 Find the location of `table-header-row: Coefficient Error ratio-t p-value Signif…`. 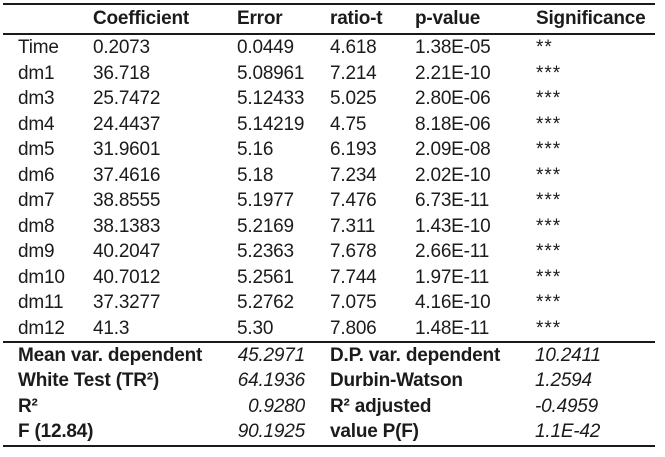

table-header-row: Coefficient Error ratio-t p-value Signif… is located at coordinates (332, 19).